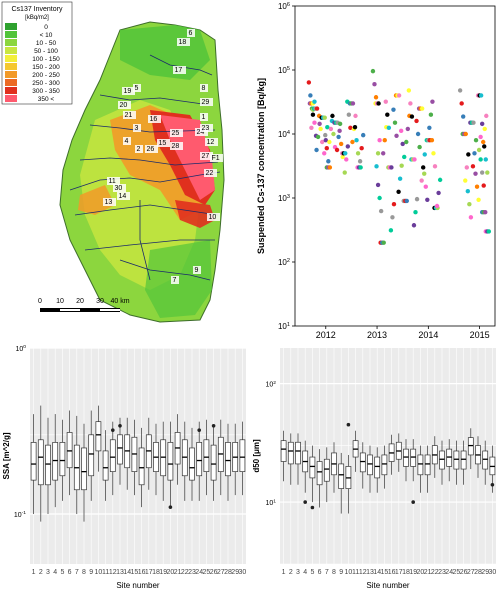 The height and width of the screenshot is (599, 500). I want to click on x-tick-label: 3, so click(48, 572).